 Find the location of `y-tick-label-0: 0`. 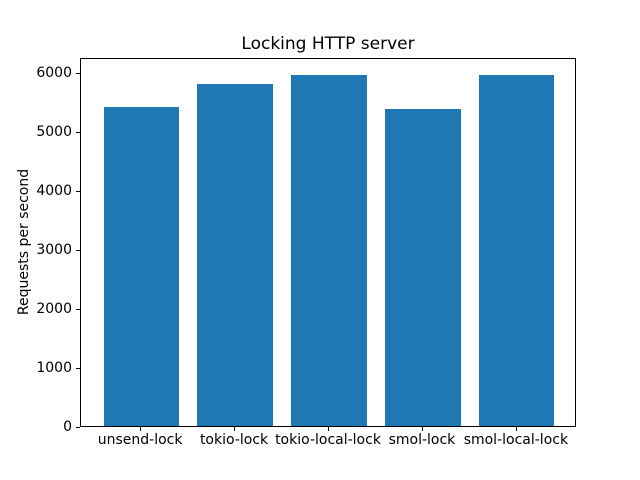

y-tick-label-0: 0 is located at coordinates (67, 427).